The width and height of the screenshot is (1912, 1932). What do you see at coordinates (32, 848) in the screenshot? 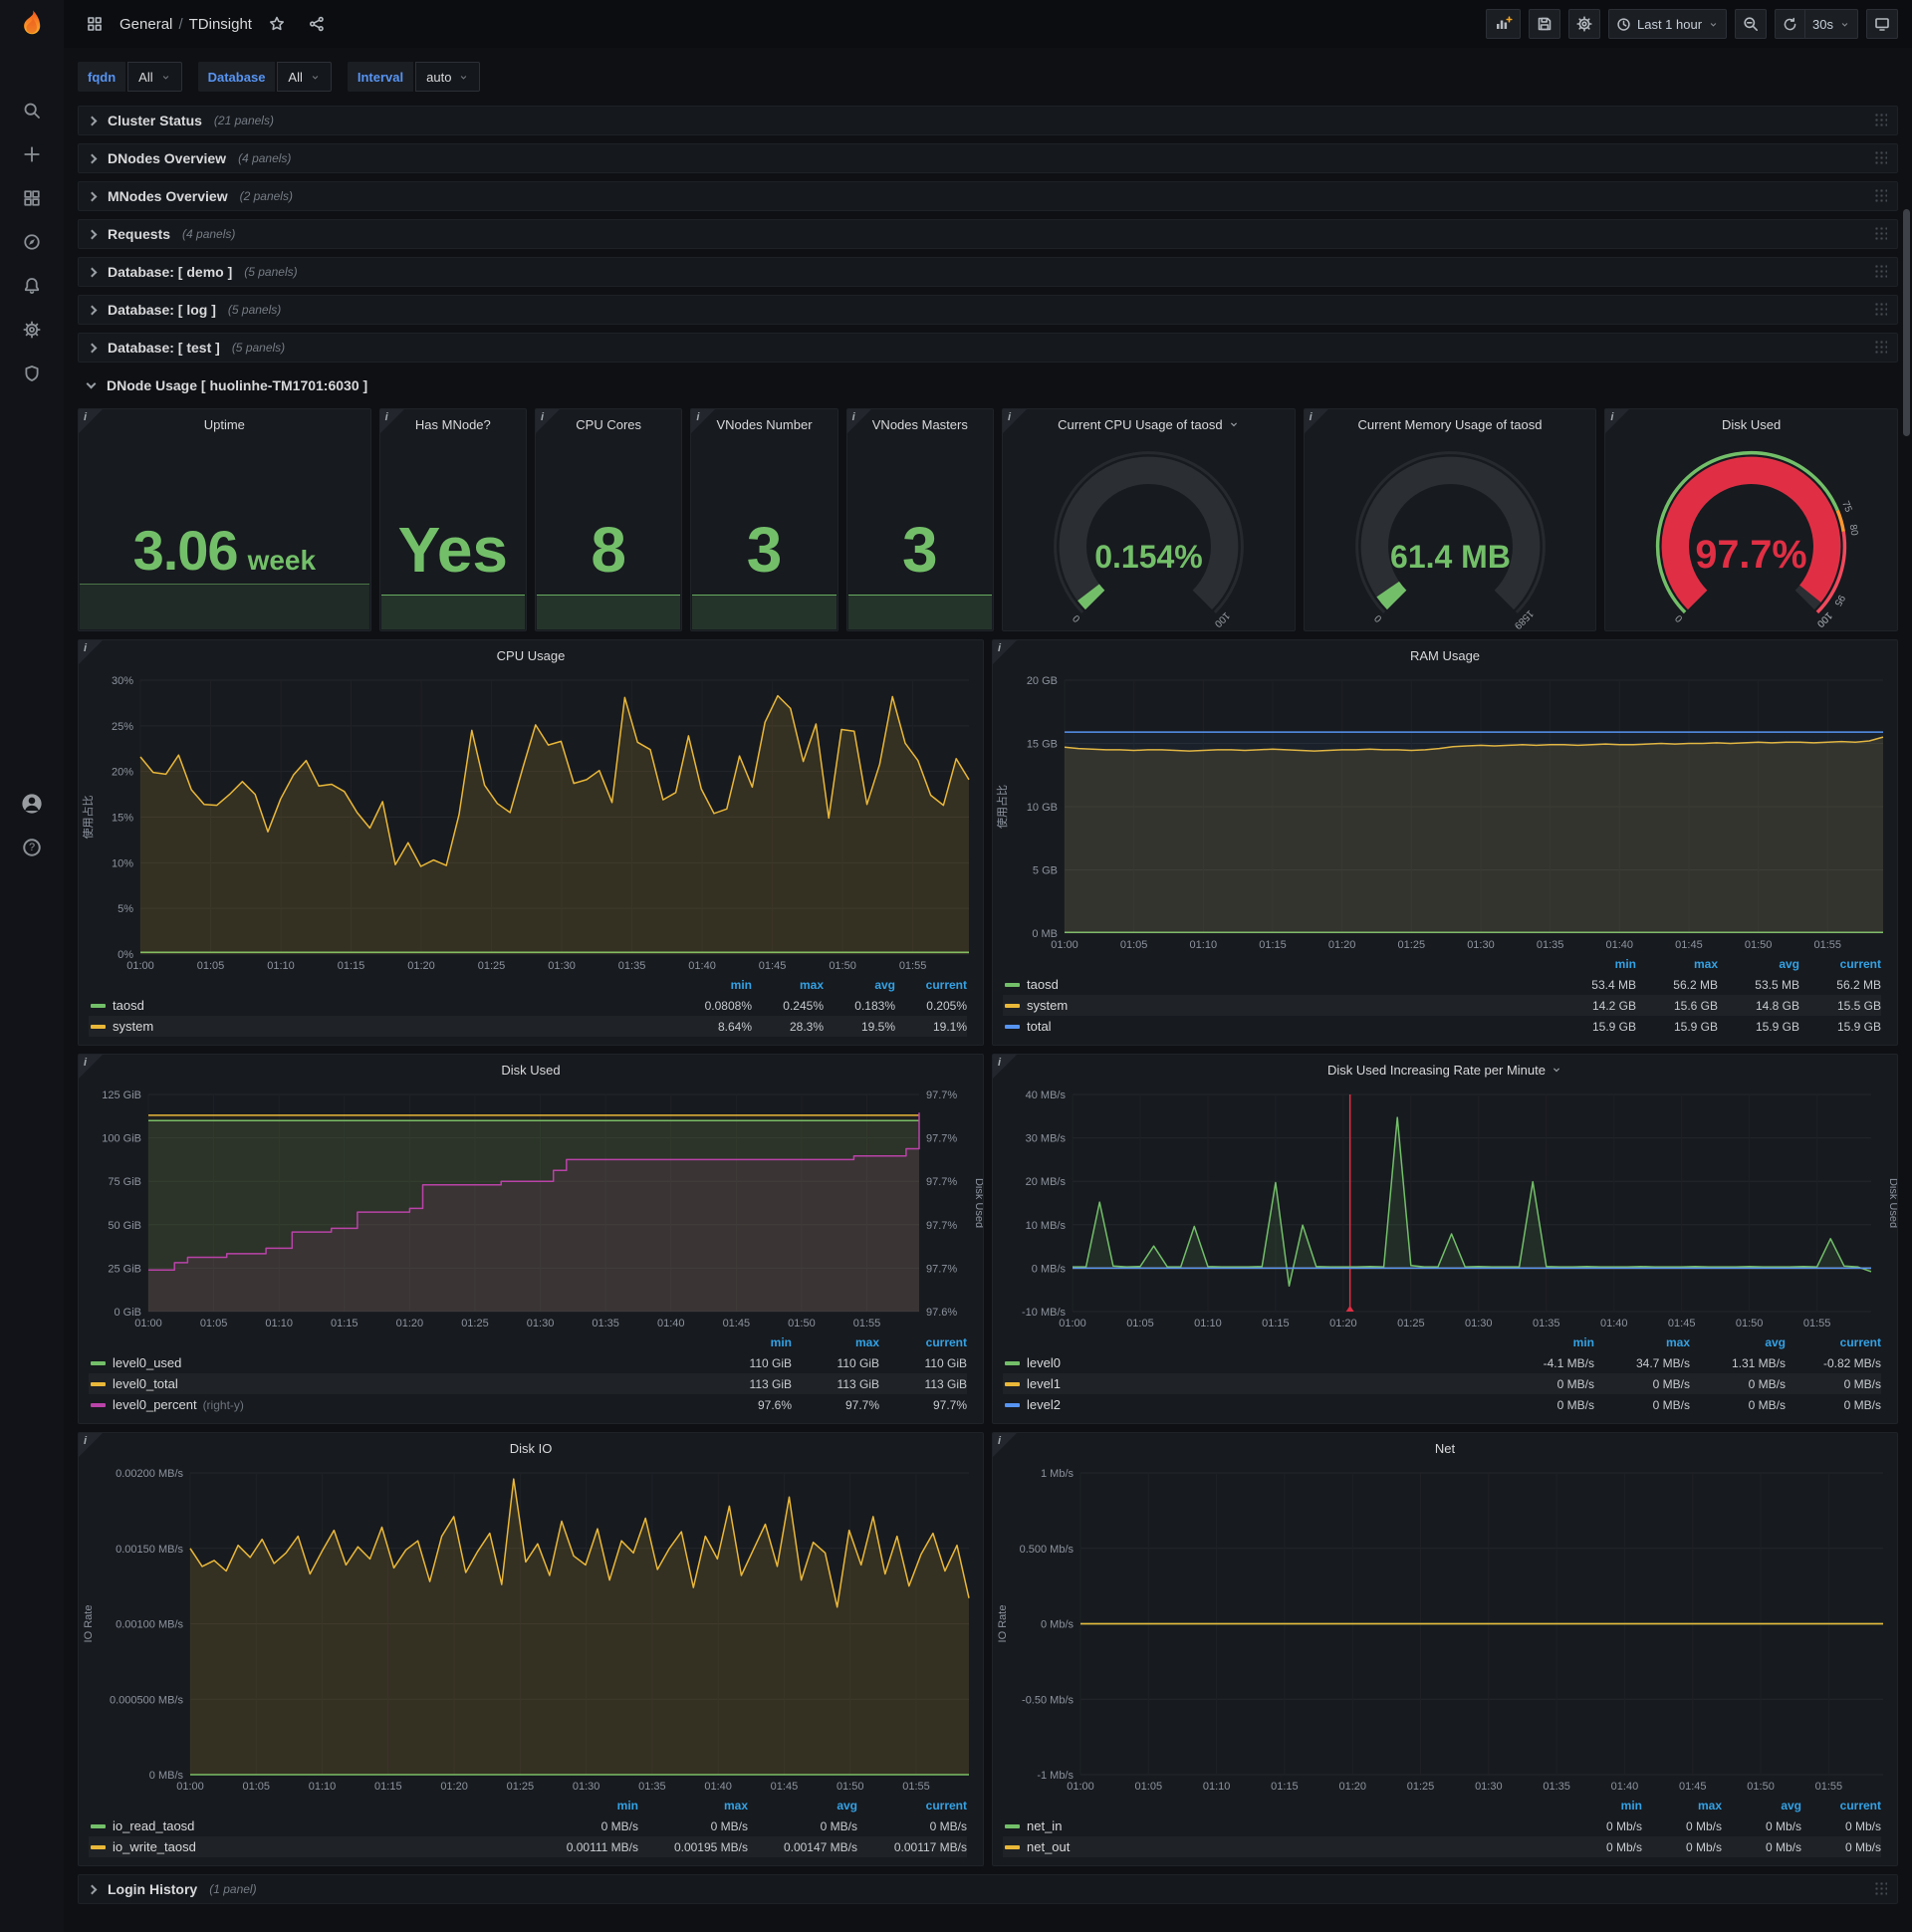
I see `help-icon: ?` at bounding box center [32, 848].